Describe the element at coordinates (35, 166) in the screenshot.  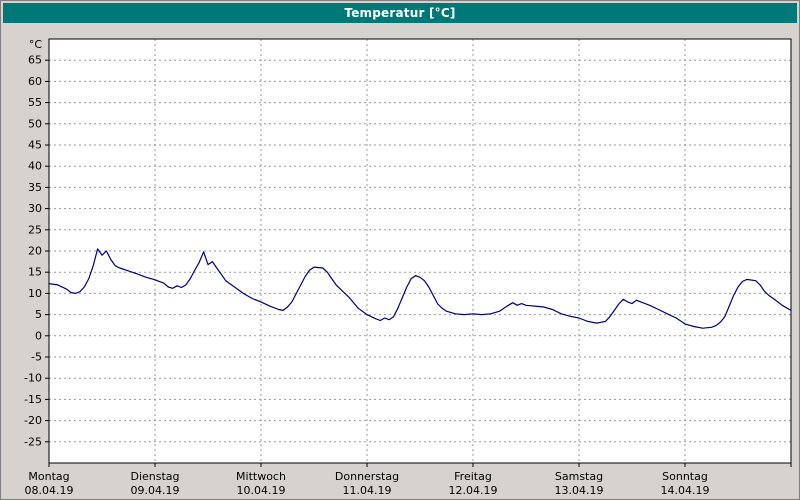
I see `y-tick-label: 40` at that location.